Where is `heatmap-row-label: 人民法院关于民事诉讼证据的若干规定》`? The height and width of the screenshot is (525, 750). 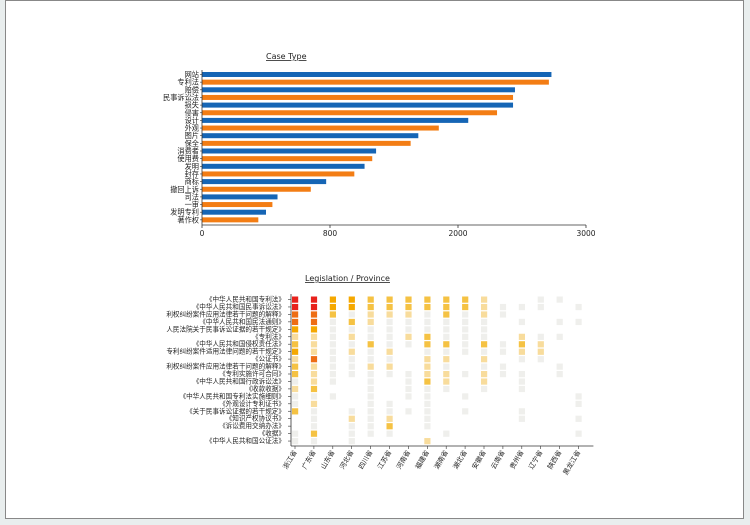
heatmap-row-label: 人民法院关于民事诉讼证据的若干规定》 is located at coordinates (225, 328).